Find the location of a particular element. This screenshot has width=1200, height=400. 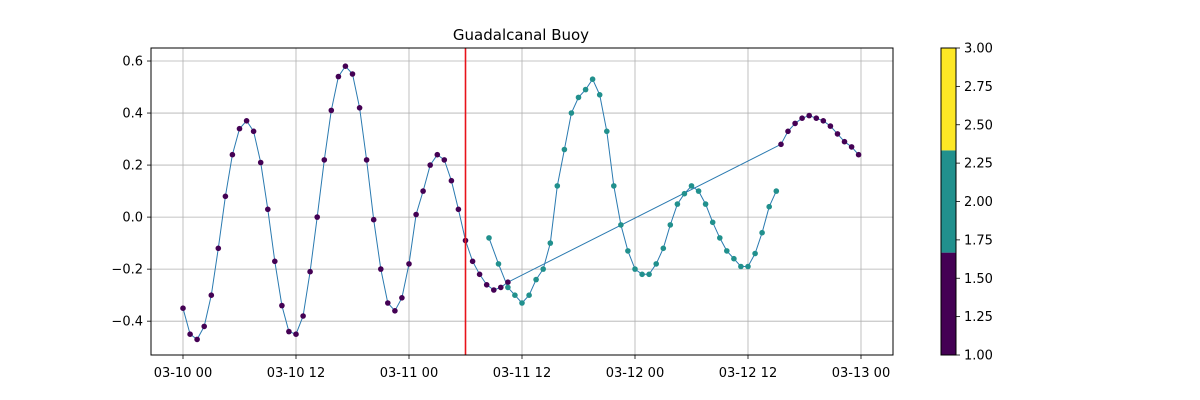

y-tick-label: −0.4 is located at coordinates (127, 322).